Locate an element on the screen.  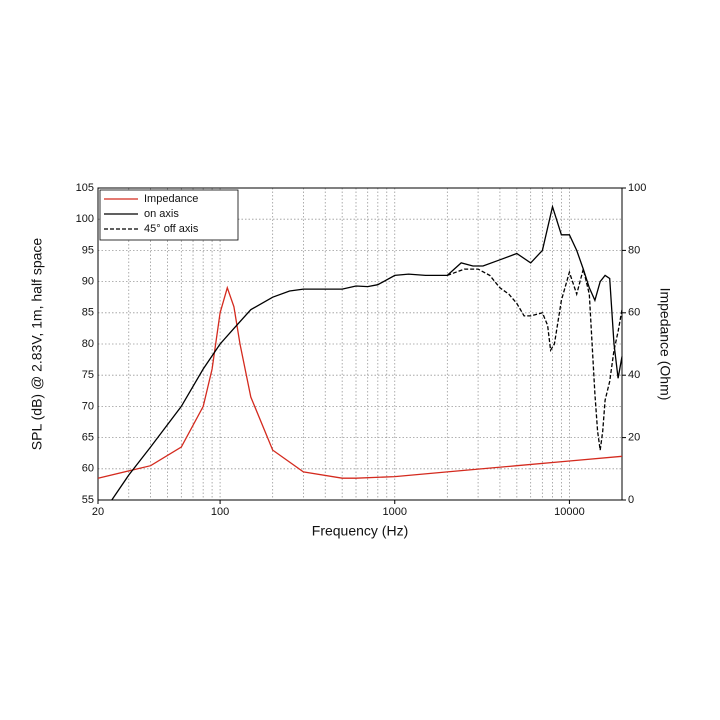
legend-box is located at coordinates (169, 215).